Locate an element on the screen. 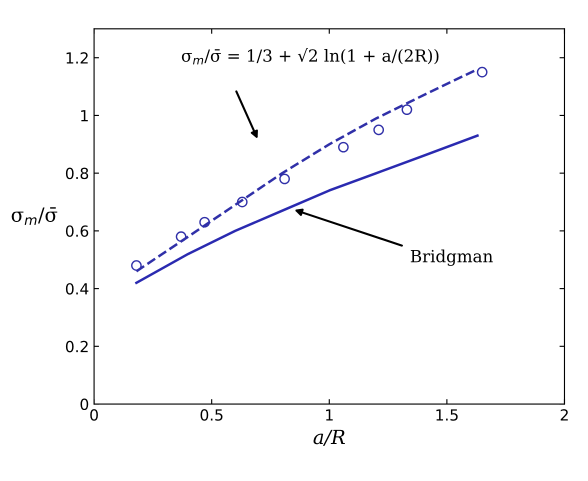  x-tick-label: 0.5 is located at coordinates (211, 415).